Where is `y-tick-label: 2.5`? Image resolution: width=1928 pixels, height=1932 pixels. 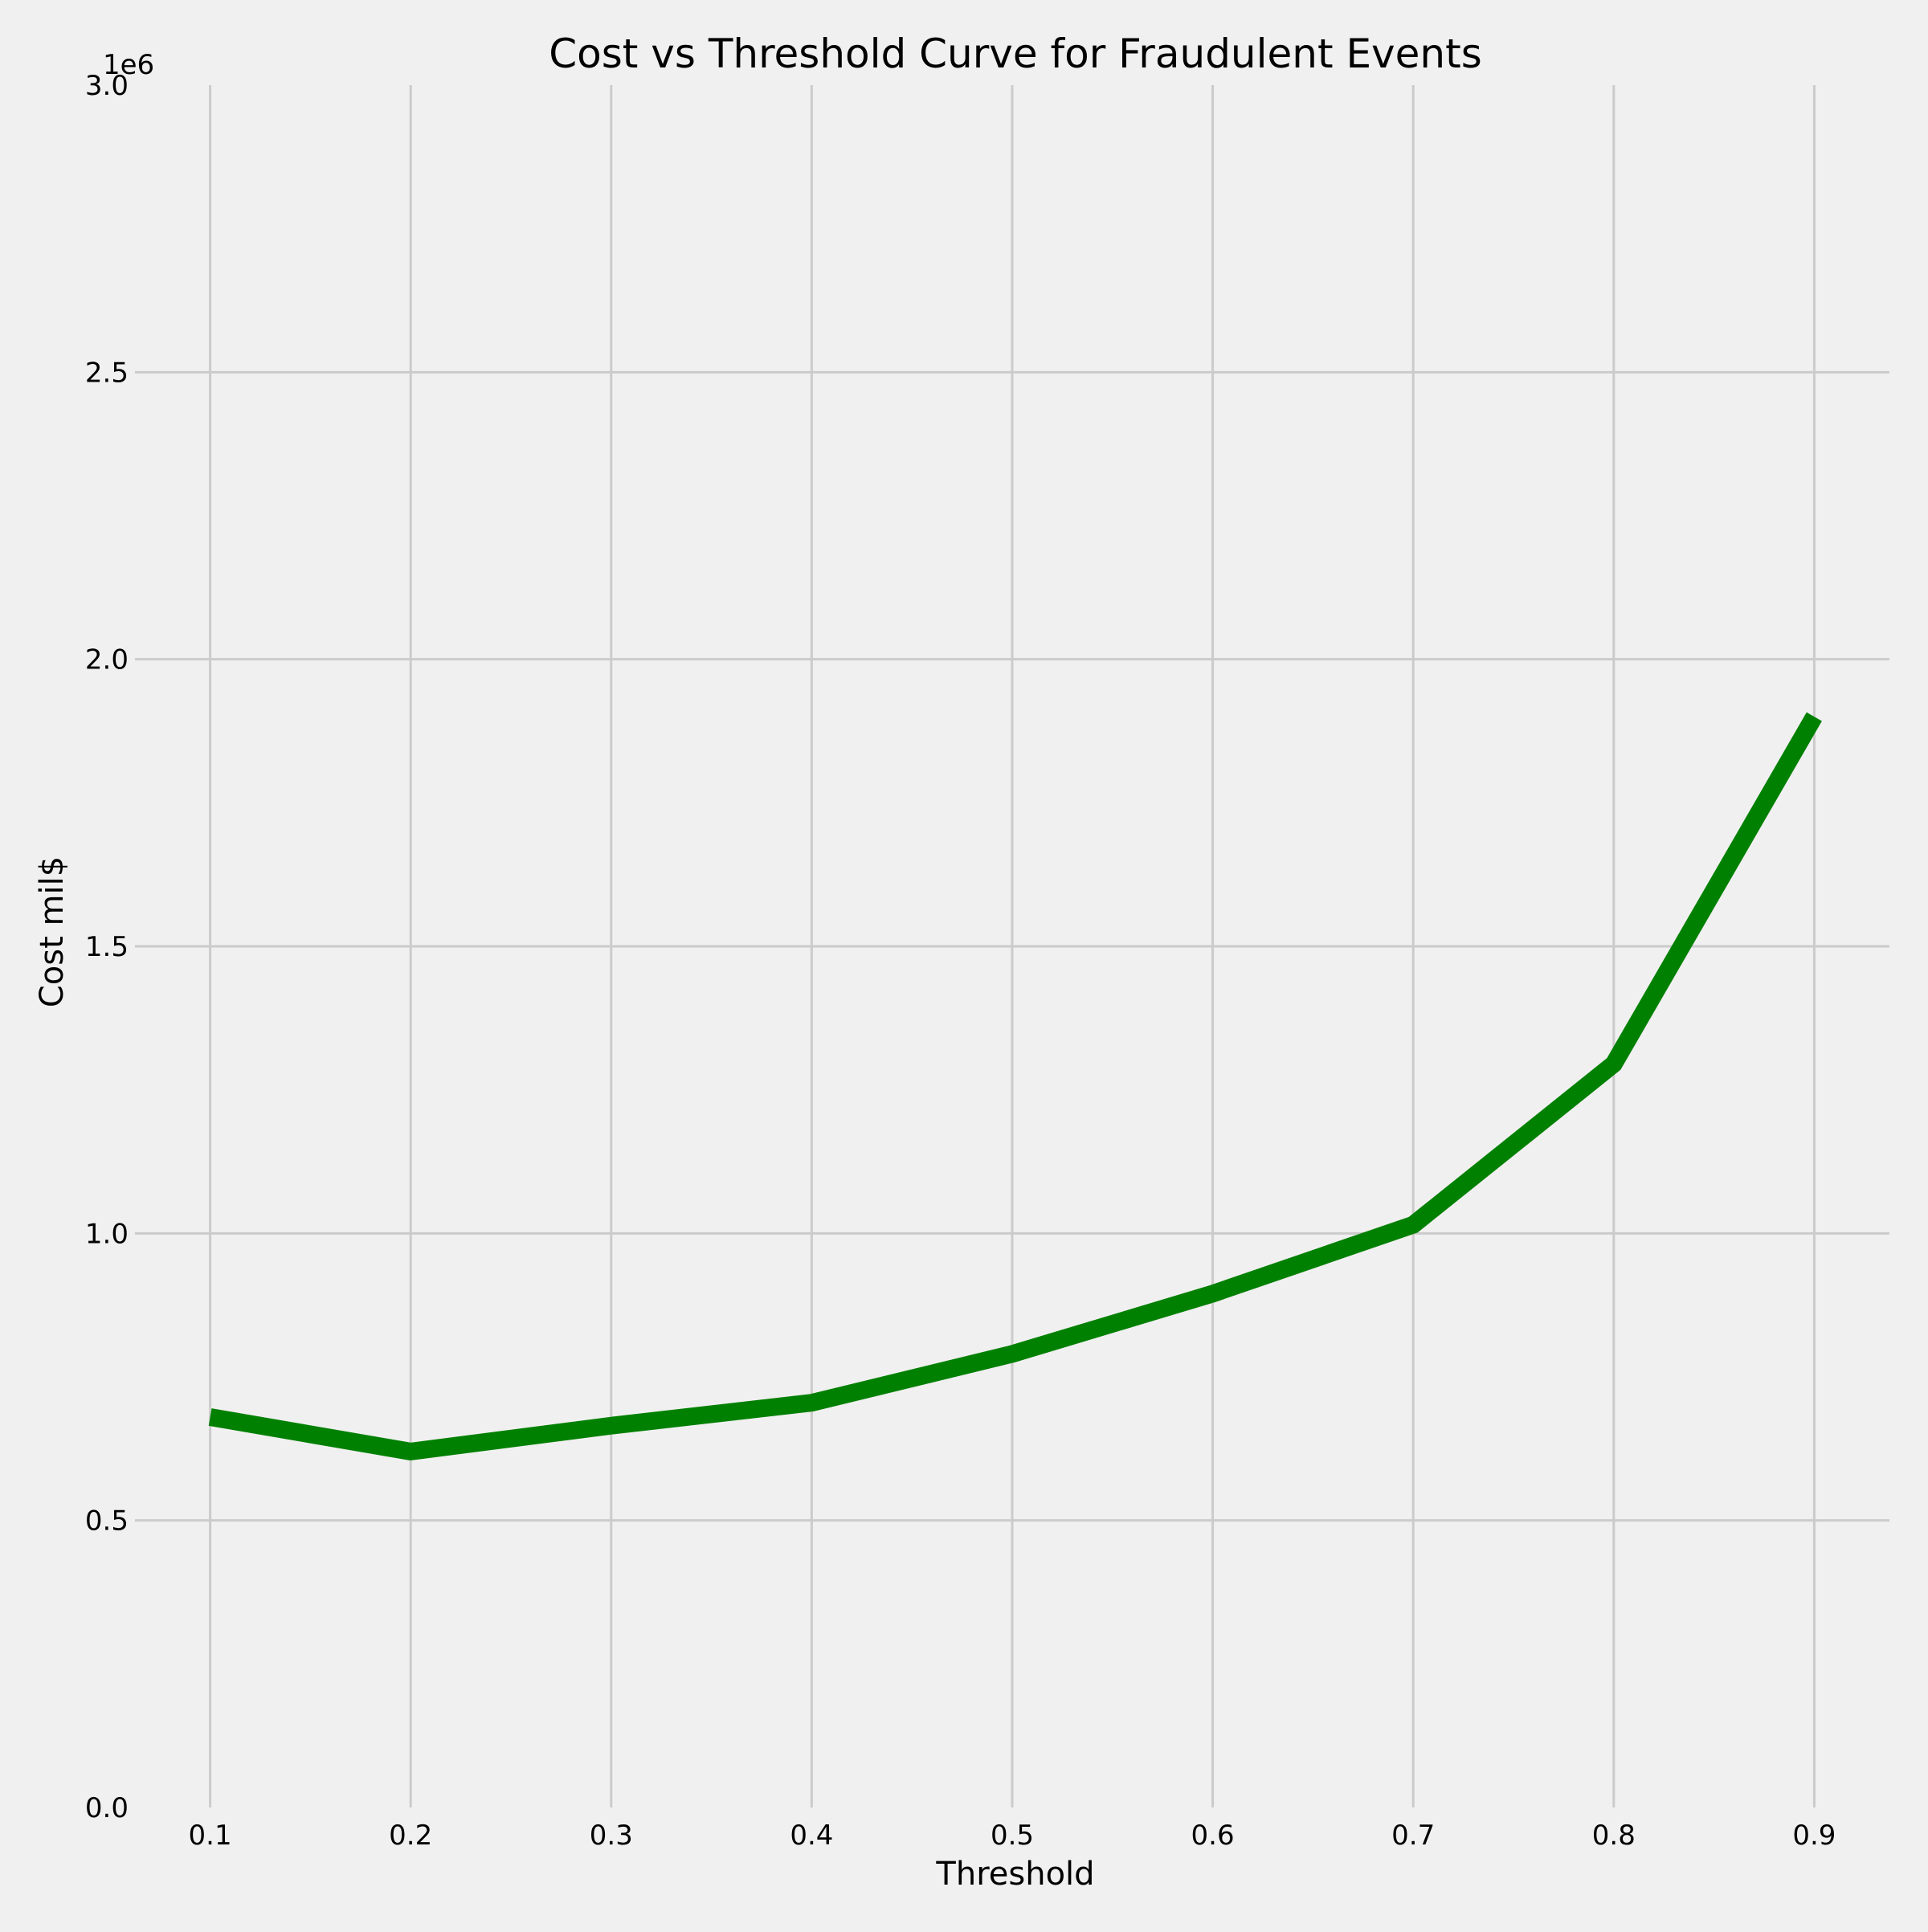 y-tick-label: 2.5 is located at coordinates (107, 373).